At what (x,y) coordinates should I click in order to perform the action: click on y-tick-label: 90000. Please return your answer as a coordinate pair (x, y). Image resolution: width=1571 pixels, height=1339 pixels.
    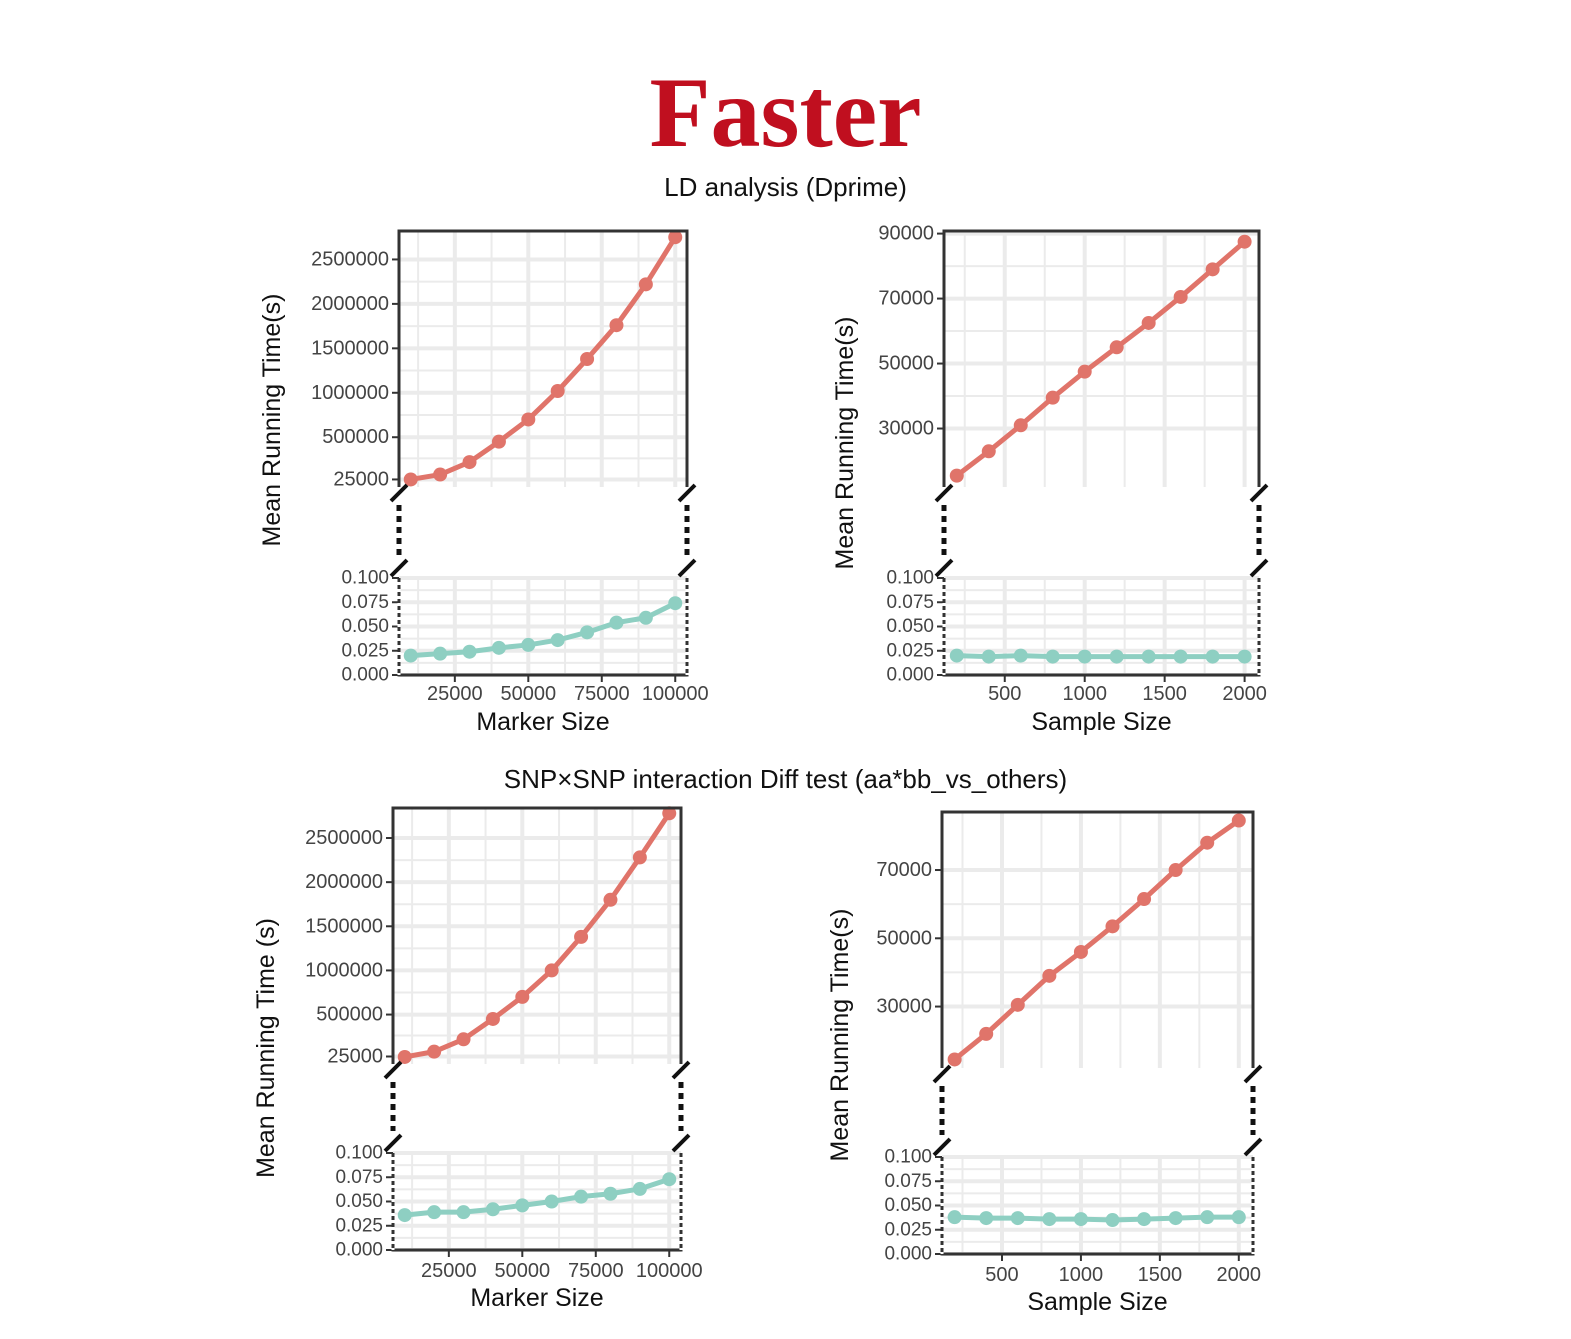
    Looking at the image, I should click on (906, 234).